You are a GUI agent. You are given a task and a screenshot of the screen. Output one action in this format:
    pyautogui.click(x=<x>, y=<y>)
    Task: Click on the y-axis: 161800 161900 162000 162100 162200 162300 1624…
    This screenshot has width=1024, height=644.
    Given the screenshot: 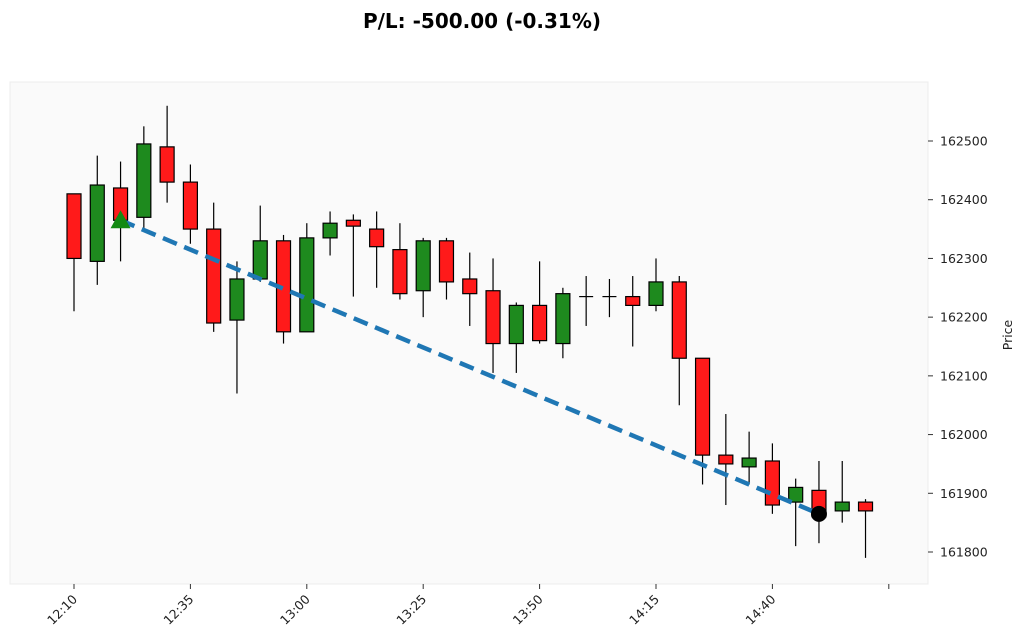 What is the action you would take?
    pyautogui.click(x=958, y=347)
    